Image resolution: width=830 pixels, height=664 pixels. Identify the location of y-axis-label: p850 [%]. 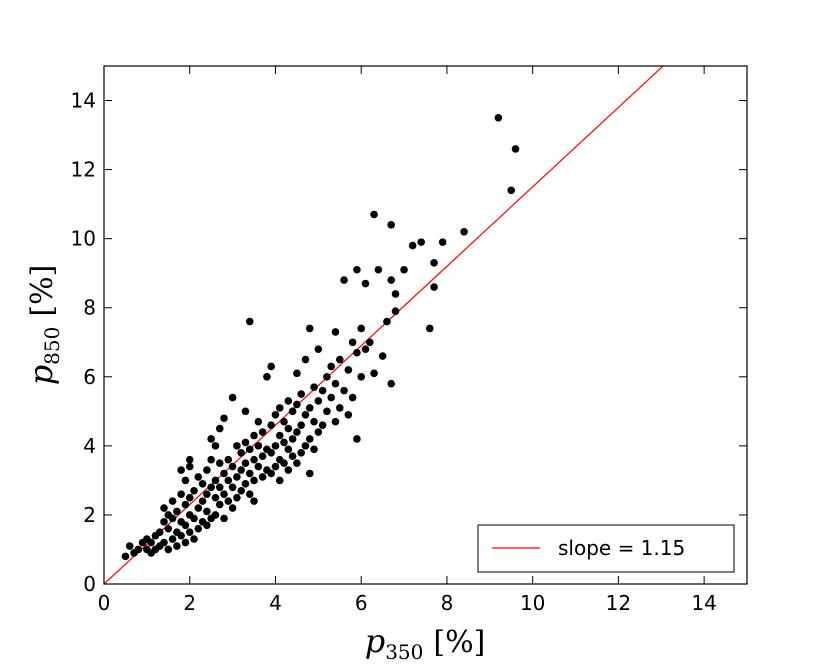
(43, 325).